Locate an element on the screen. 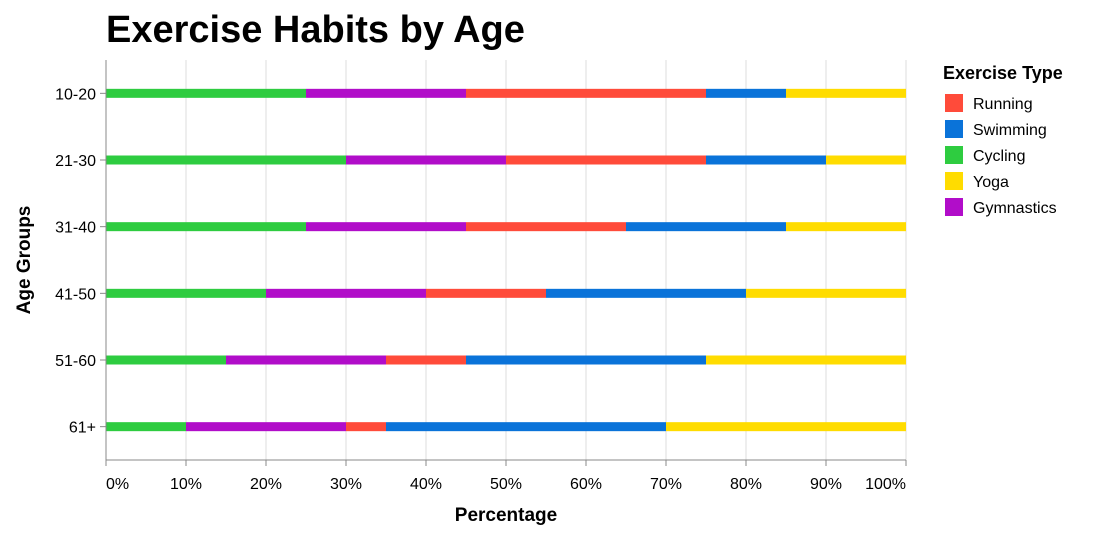  bar-10-20-swimming is located at coordinates (746, 93).